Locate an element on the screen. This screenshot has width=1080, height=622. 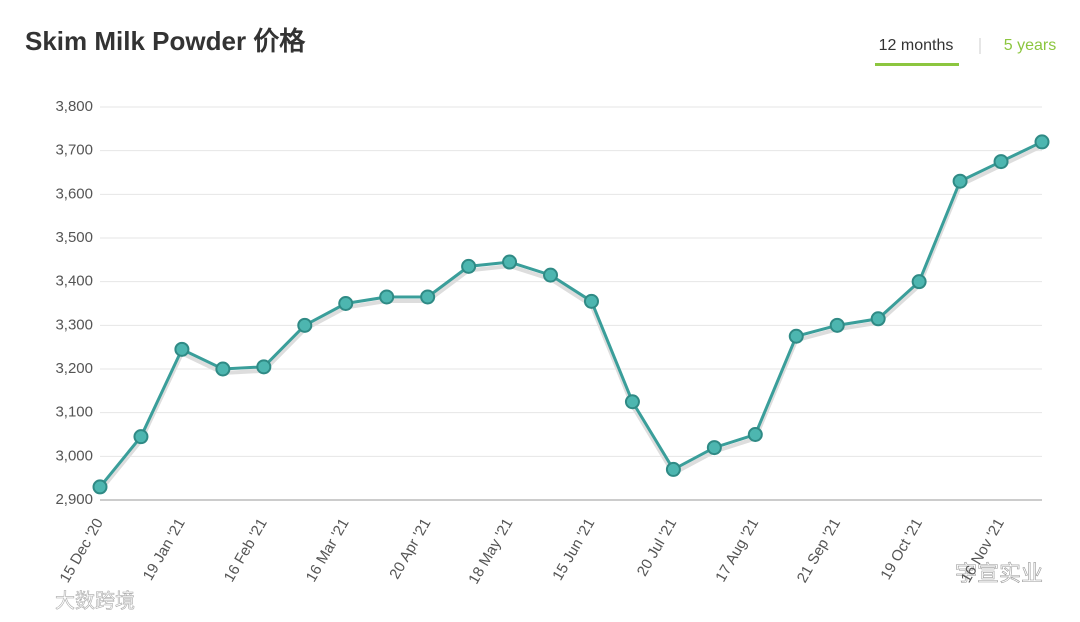
x-tick-label: 20 Jul '21 is located at coordinates (657, 547).